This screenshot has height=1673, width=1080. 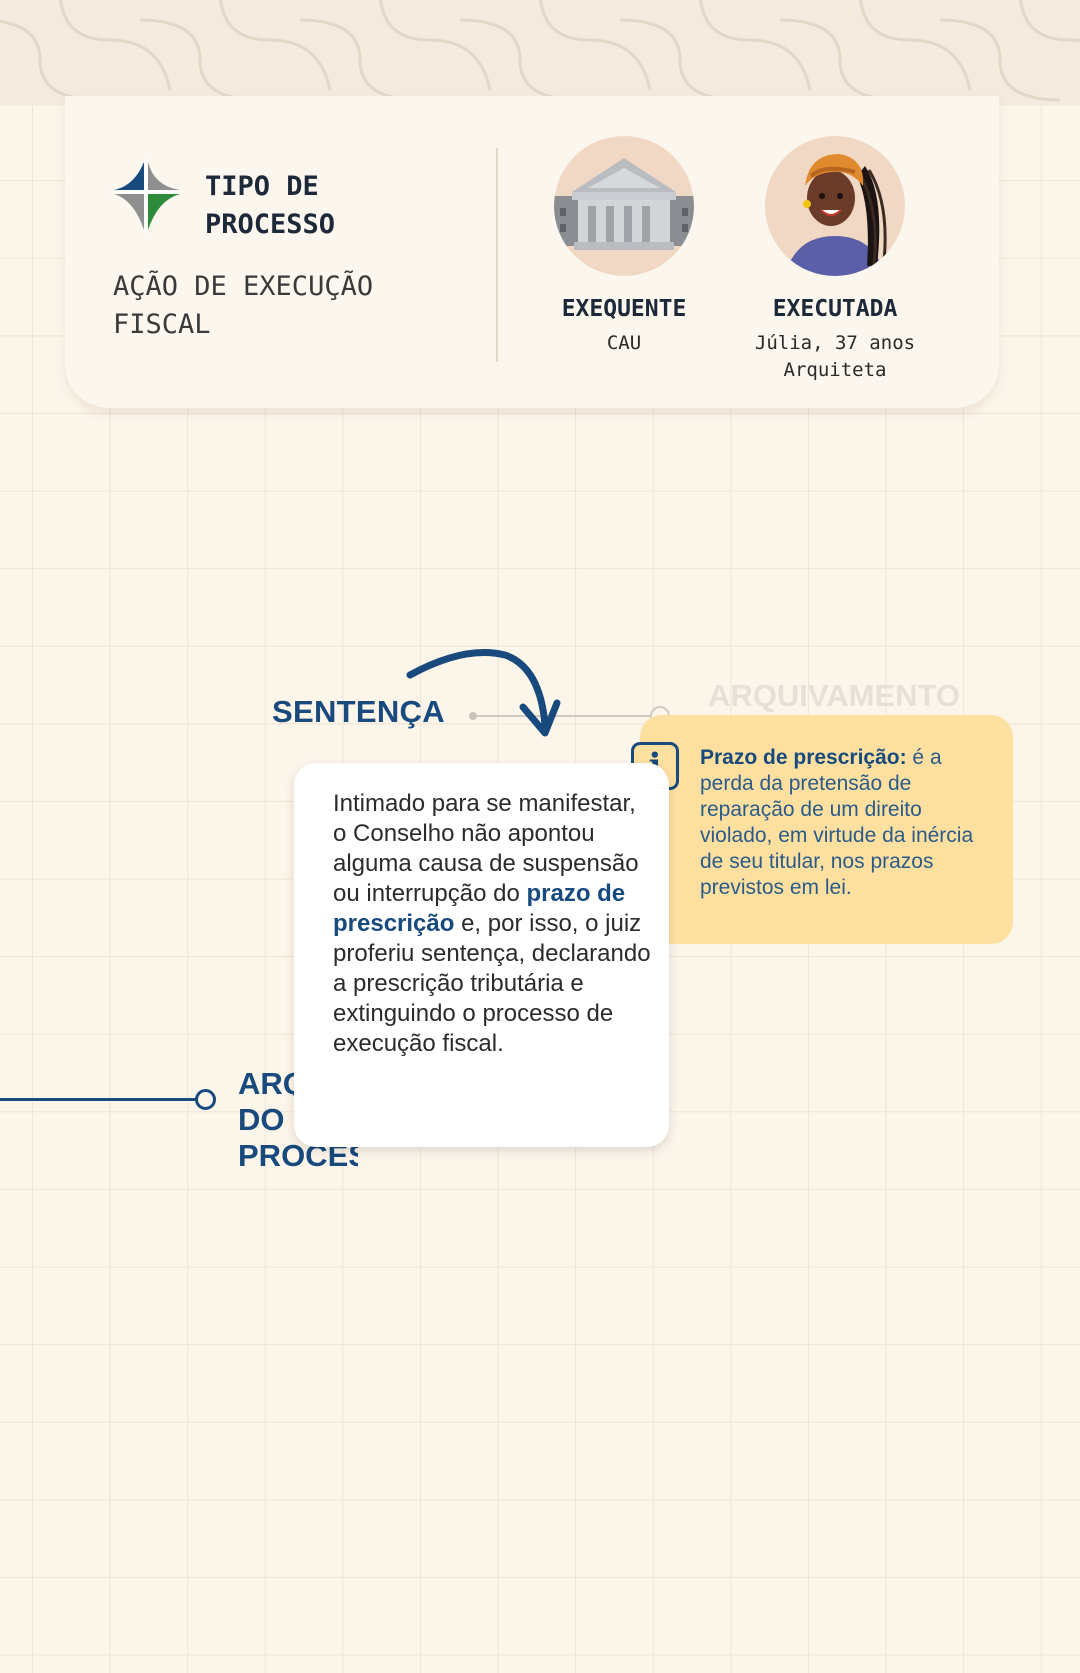 What do you see at coordinates (624, 206) in the screenshot?
I see `courthouse-building-icon` at bounding box center [624, 206].